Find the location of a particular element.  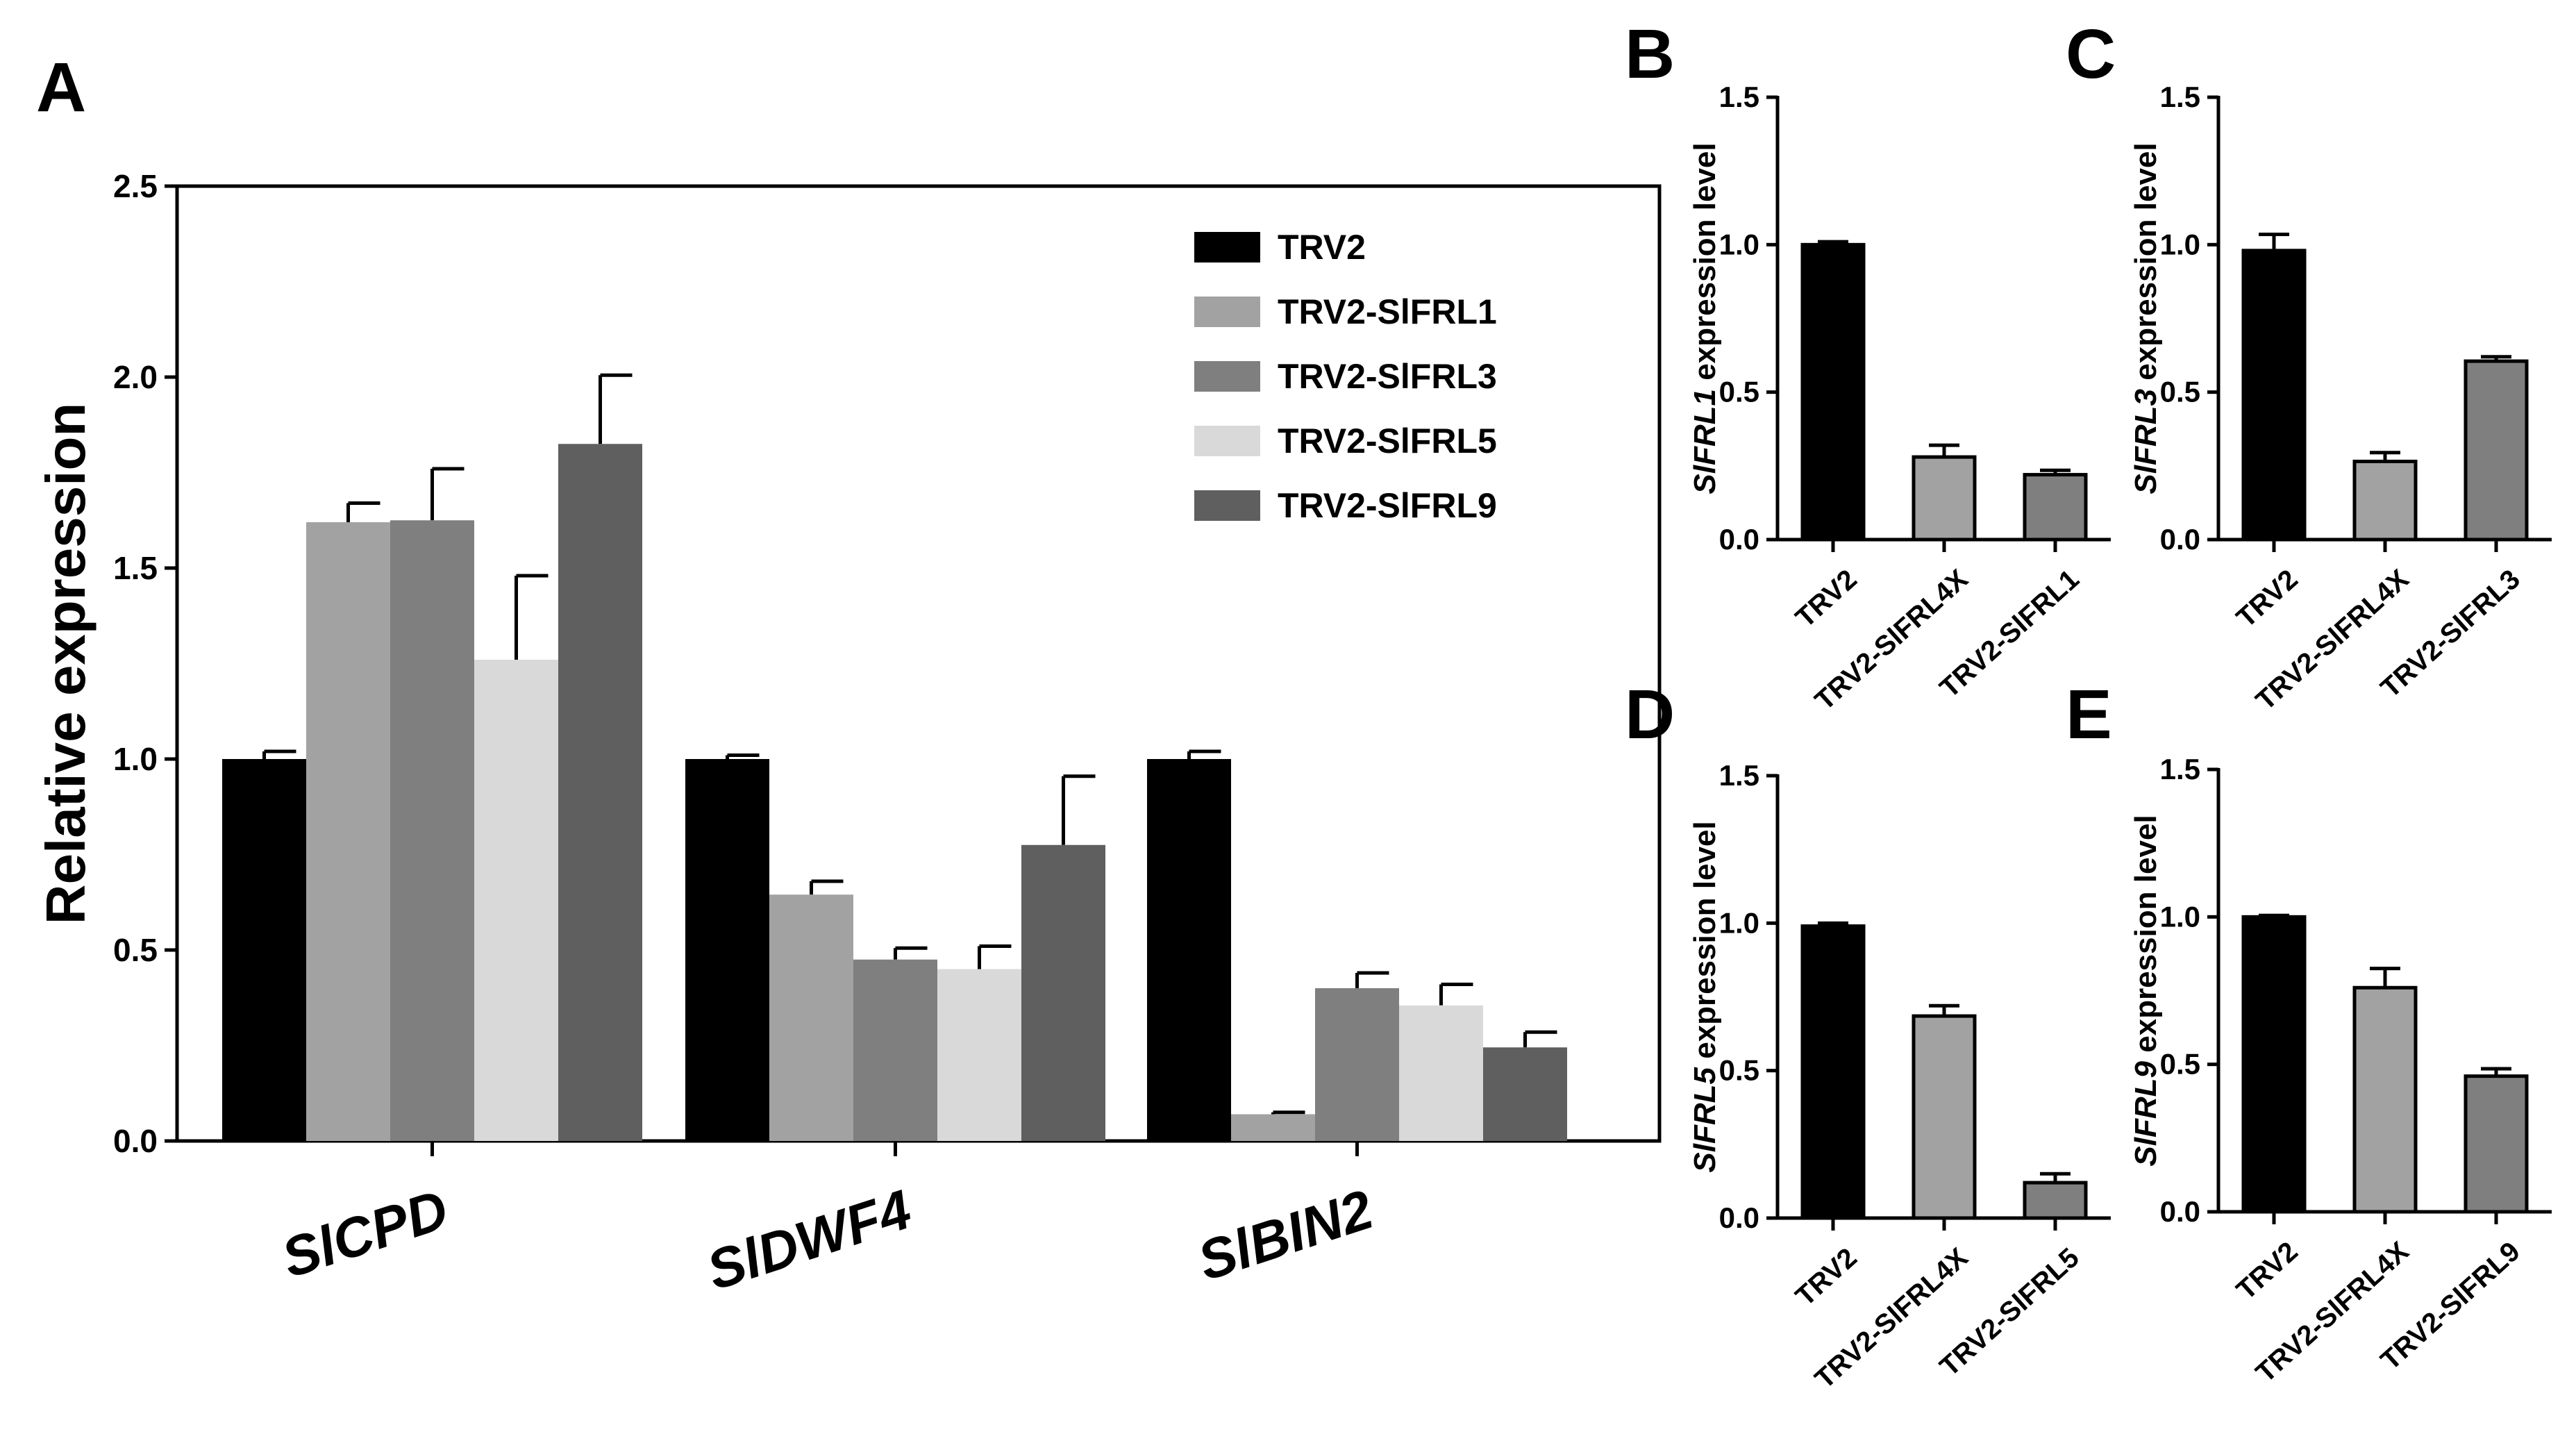

panel-letter: E is located at coordinates (2089, 714).